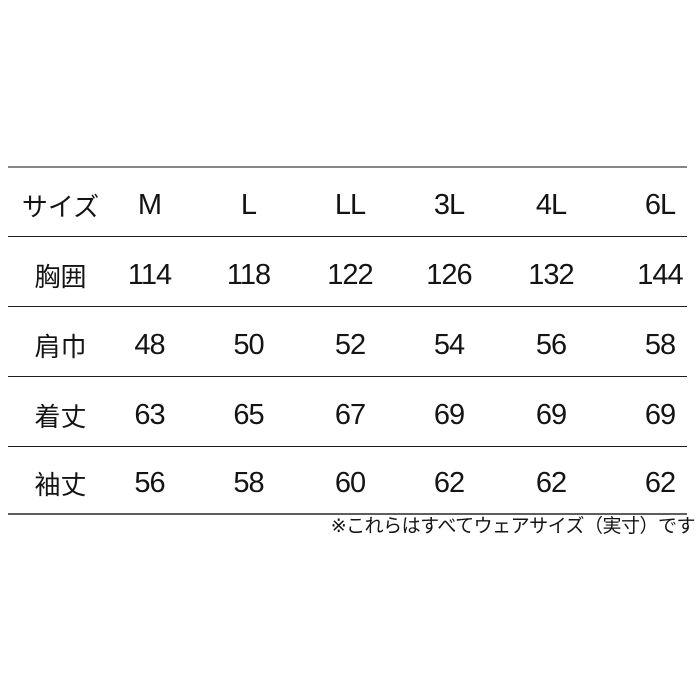  Describe the element at coordinates (449, 274) in the screenshot. I see `table-cell: 126` at that location.